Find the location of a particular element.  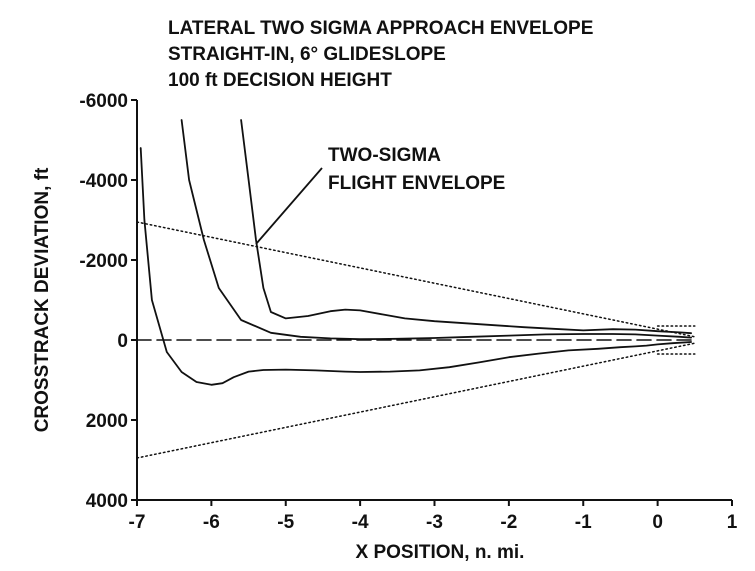

x-tick-label: -1 is located at coordinates (583, 522).